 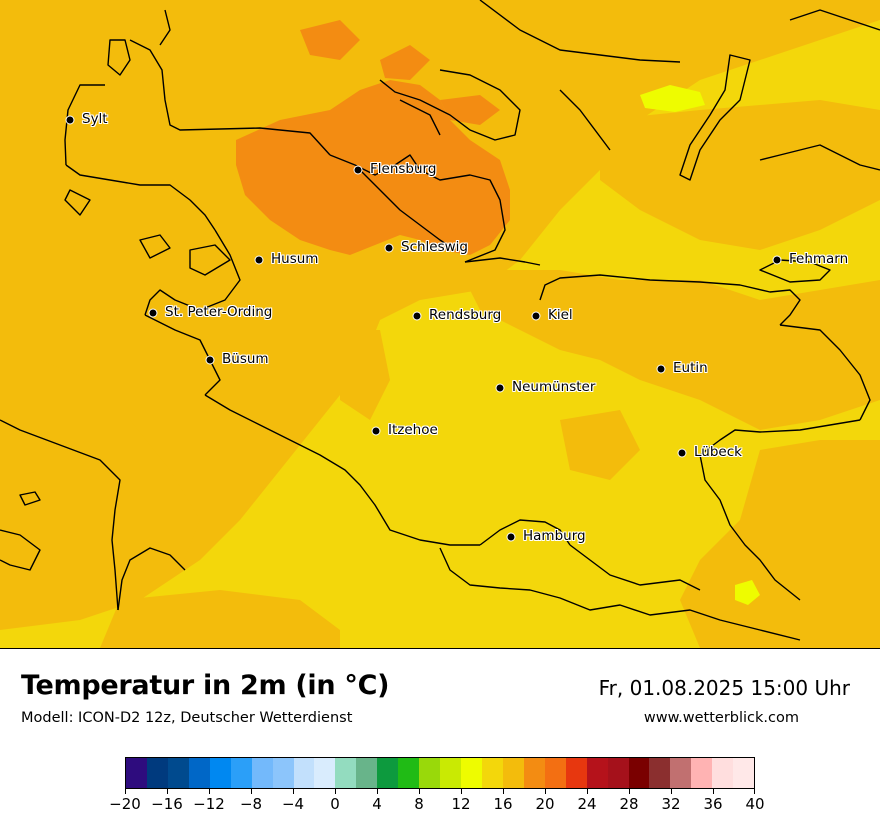 What do you see at coordinates (434, 247) in the screenshot?
I see `city-label: Schleswig` at bounding box center [434, 247].